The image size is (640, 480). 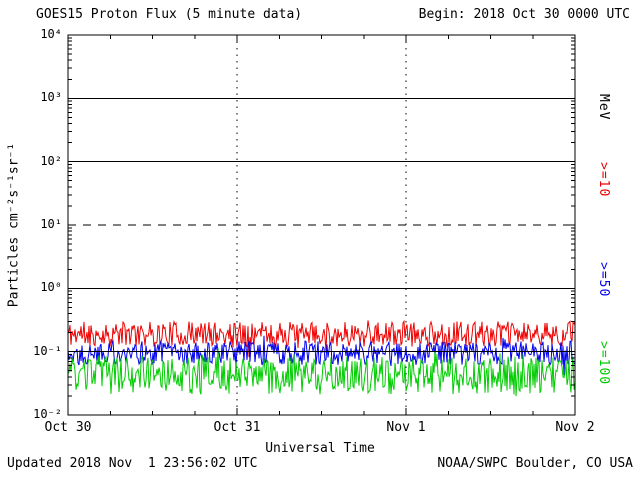 What do you see at coordinates (603, 107) in the screenshot?
I see `right-axis-unit-label: MeV` at bounding box center [603, 107].